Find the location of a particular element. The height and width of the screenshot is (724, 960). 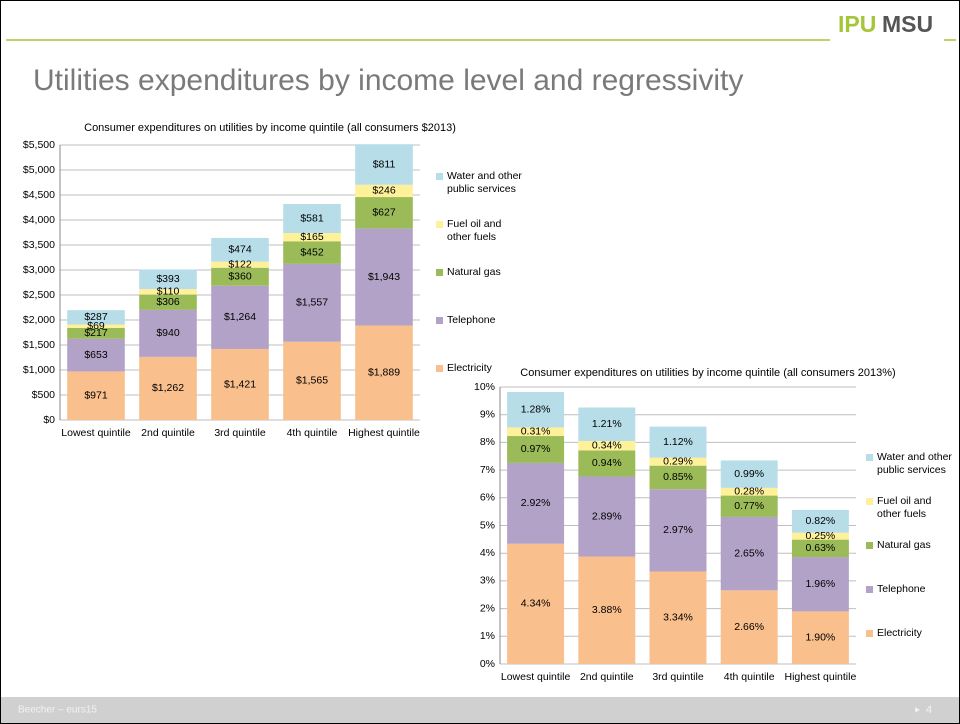

value-label: $306 is located at coordinates (168, 302).